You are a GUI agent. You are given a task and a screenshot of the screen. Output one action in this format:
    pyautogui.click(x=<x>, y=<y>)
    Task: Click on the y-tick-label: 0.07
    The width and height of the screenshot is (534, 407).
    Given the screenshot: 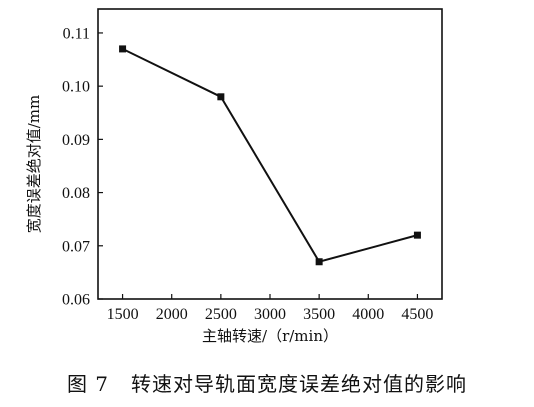 What is the action you would take?
    pyautogui.click(x=76, y=246)
    